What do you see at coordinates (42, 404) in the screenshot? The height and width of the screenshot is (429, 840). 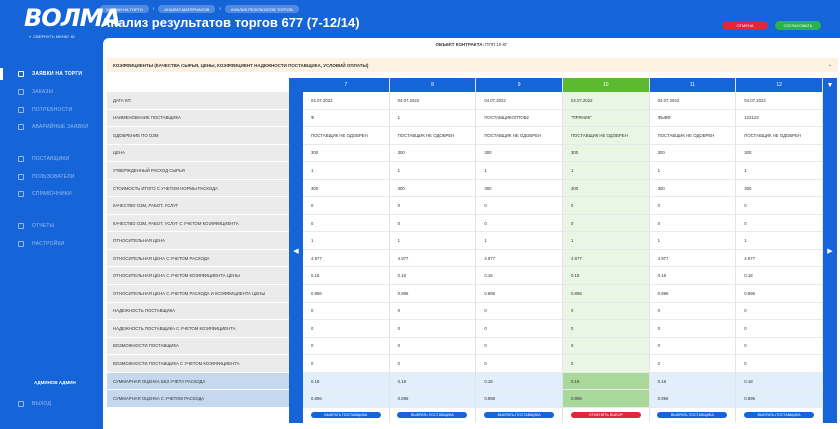 I see `logout-label: ВЫХОД` at bounding box center [42, 404].